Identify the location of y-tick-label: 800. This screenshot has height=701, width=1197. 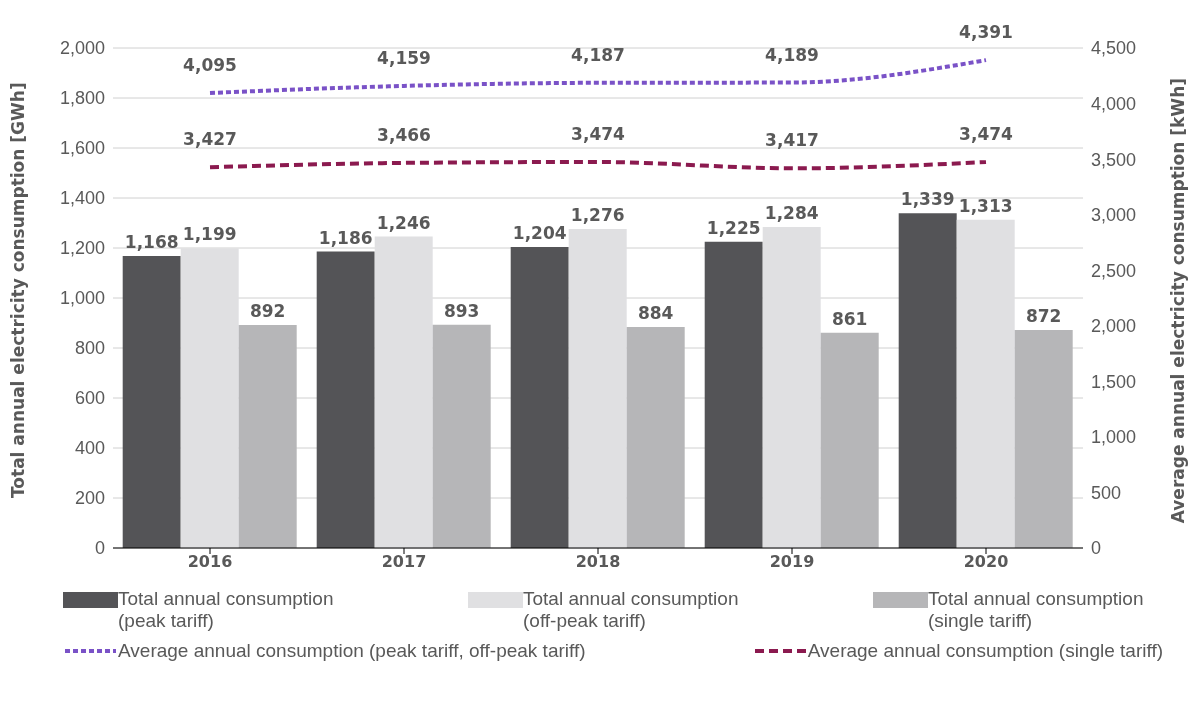
(89, 348).